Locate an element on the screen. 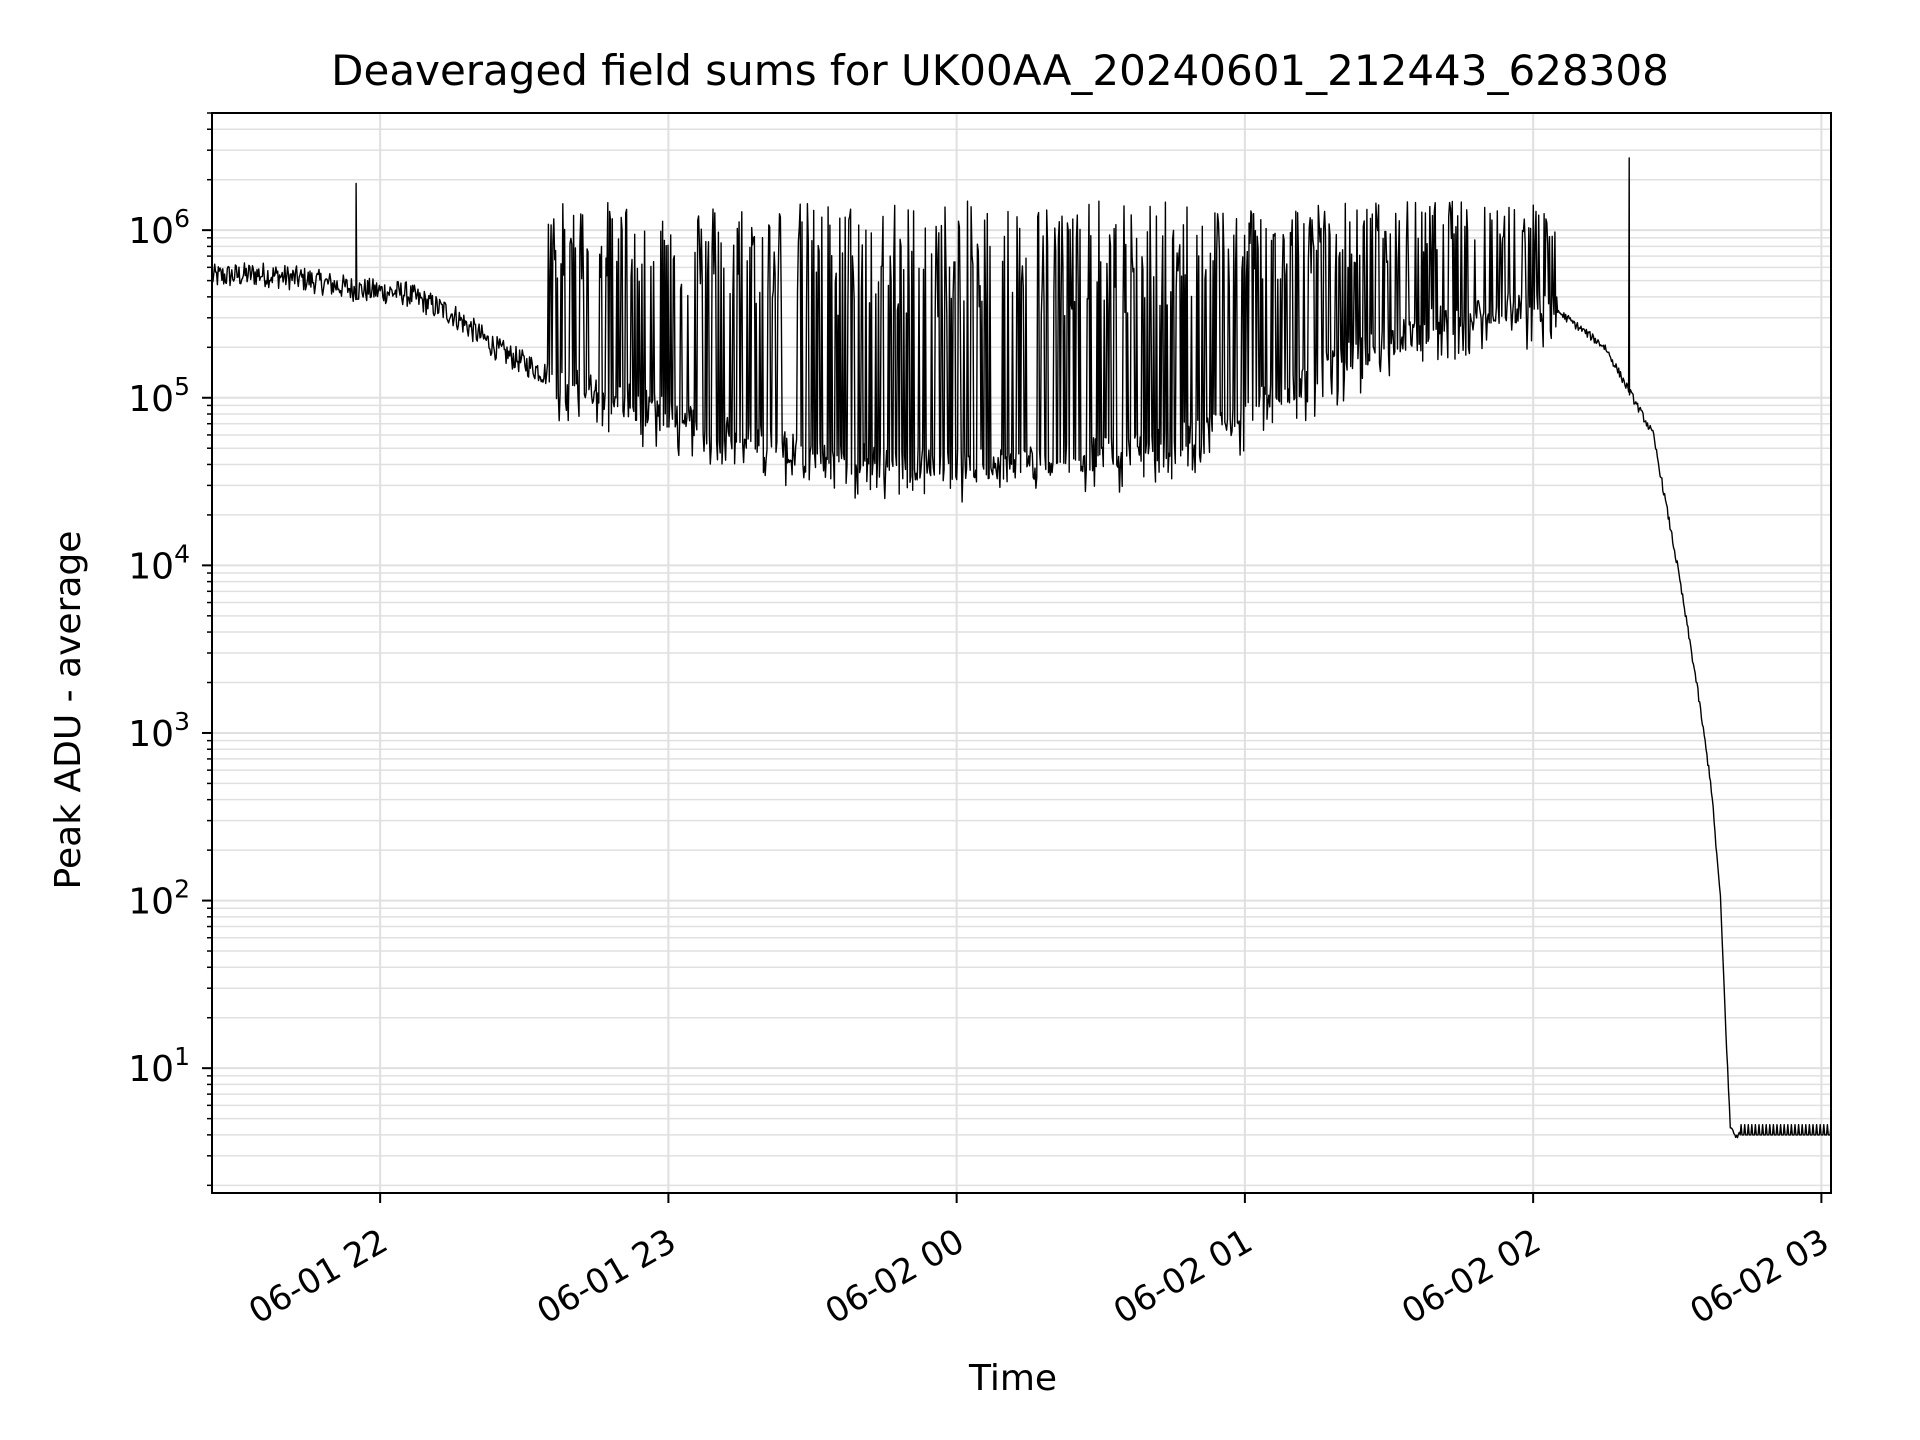 The image size is (1920, 1440). y-tick-label: 10⁴ is located at coordinates (159, 563).